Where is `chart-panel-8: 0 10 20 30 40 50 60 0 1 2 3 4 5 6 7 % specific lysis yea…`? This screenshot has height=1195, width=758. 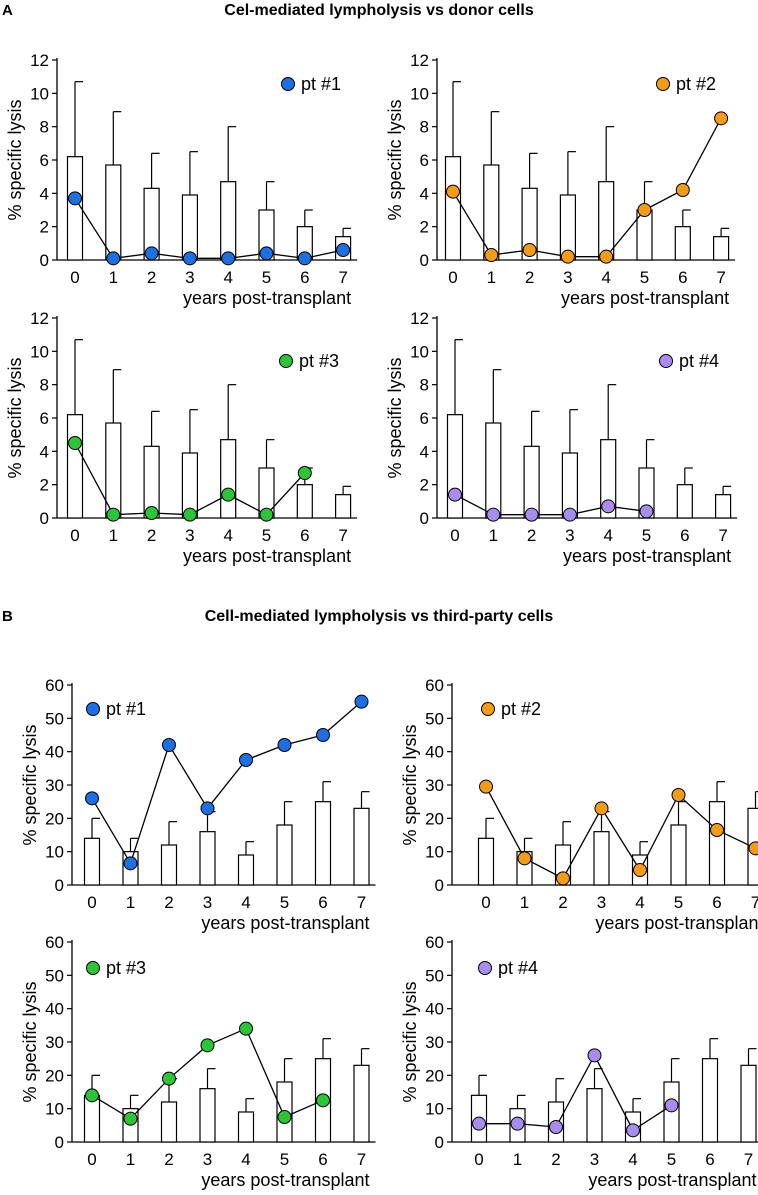 chart-panel-8: 0 10 20 30 40 50 60 0 1 2 3 4 5 6 7 % specific lysis yea… is located at coordinates (579, 1061).